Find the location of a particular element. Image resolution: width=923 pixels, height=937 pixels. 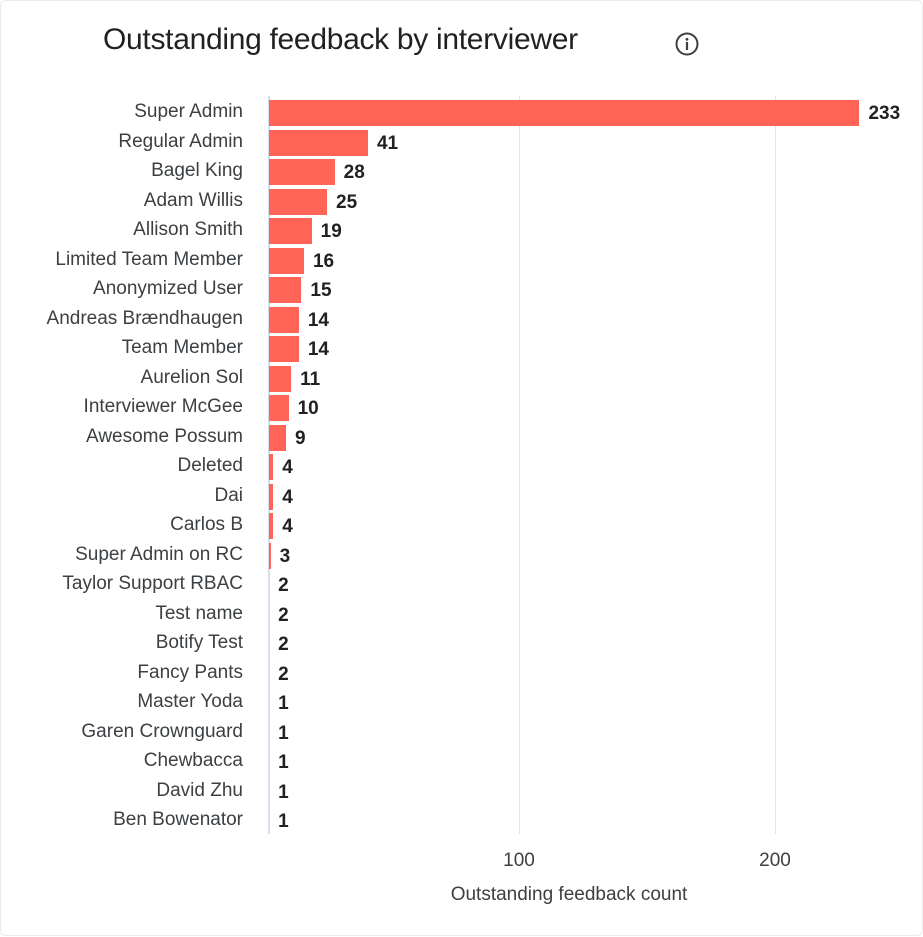

category-label: Master Yoda is located at coordinates (190, 701).